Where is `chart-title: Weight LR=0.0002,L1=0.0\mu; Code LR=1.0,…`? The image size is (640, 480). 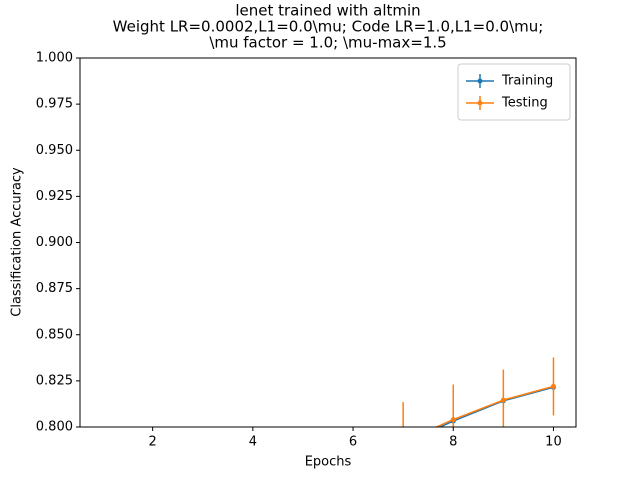 chart-title: Weight LR=0.0002,L1=0.0\mu; Code LR=1.0,… is located at coordinates (328, 27).